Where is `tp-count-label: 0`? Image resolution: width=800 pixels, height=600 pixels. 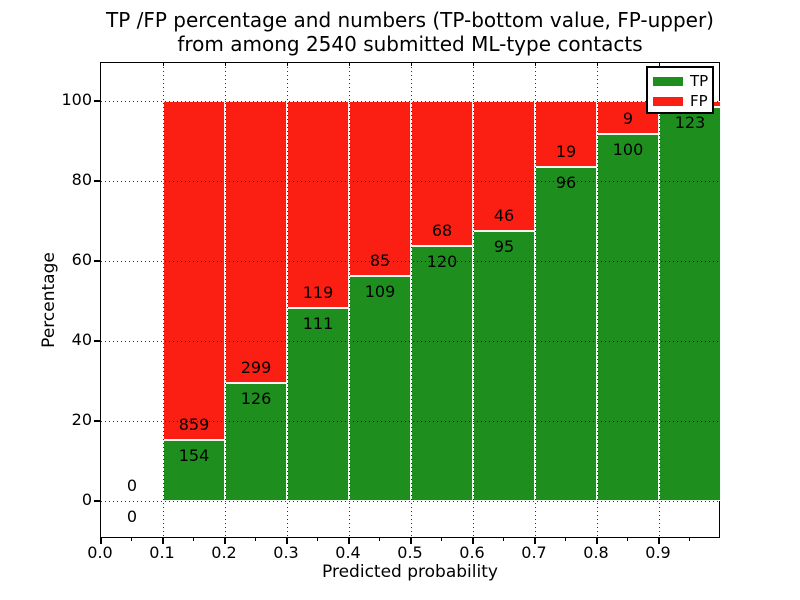 tp-count-label: 0 is located at coordinates (132, 516).